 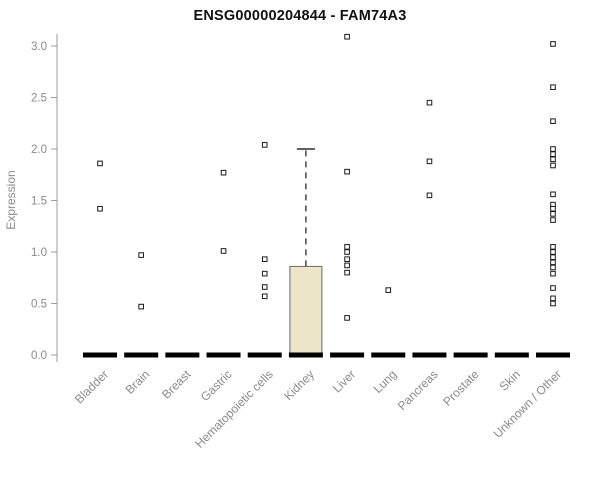 I want to click on x-category-label: Gastric, so click(x=216, y=385).